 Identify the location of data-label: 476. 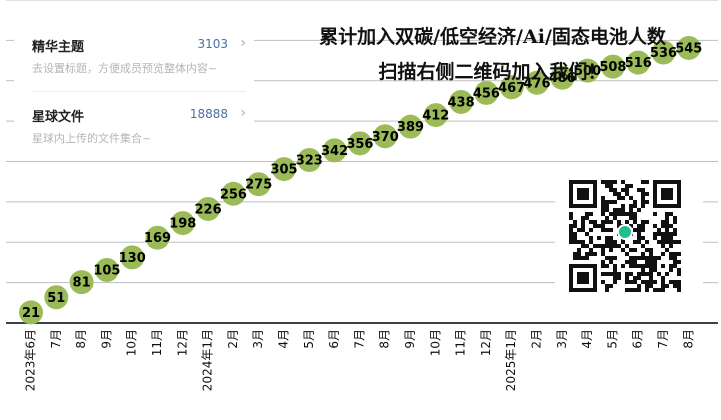
(536, 83).